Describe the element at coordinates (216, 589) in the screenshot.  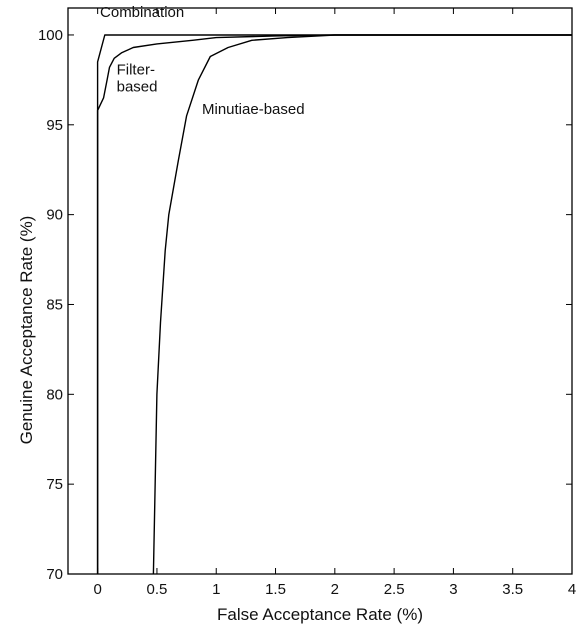
I see `x-tick-label: 1` at that location.